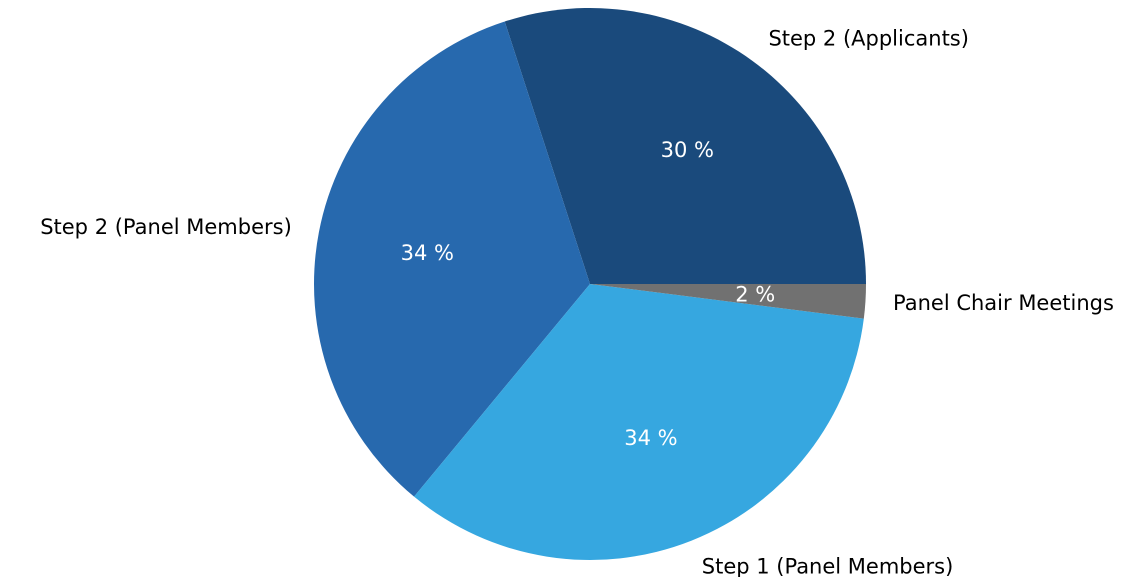 Image resolution: width=1148 pixels, height=577 pixels. Describe the element at coordinates (828, 565) in the screenshot. I see `slice-category-label: Step 1 (Panel Members)` at that location.